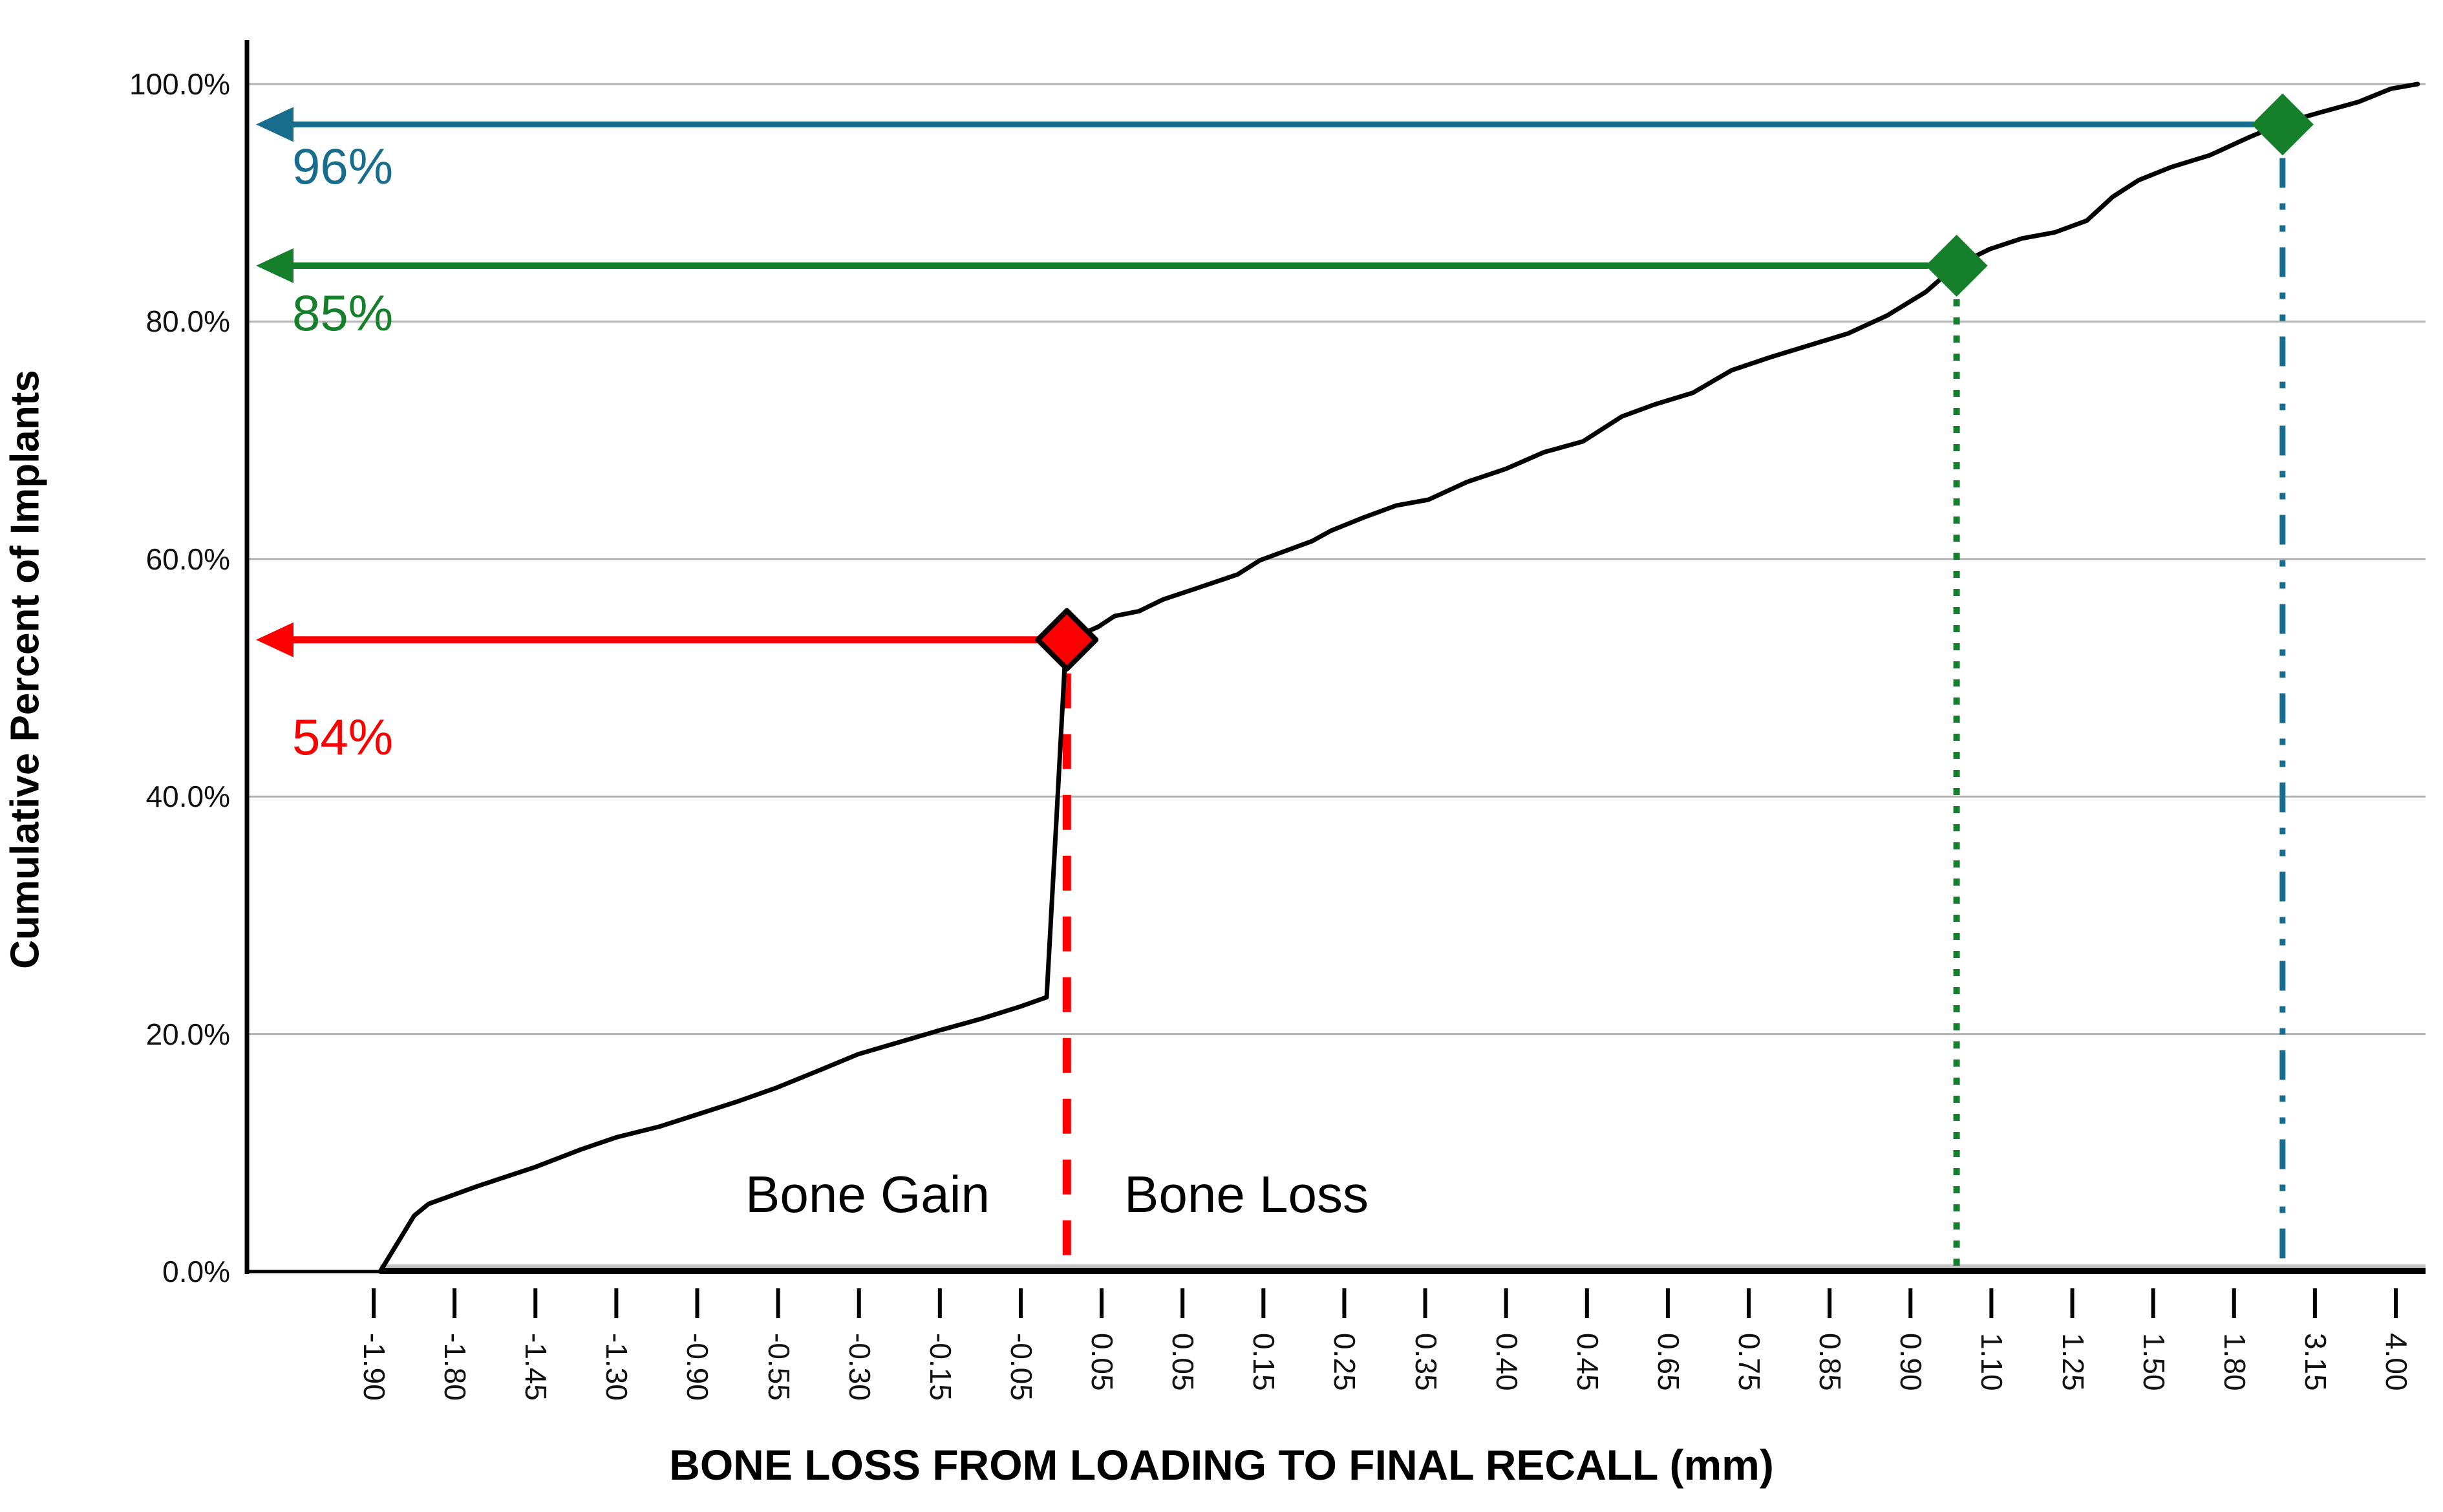 The height and width of the screenshot is (1512, 2443). What do you see at coordinates (1830, 1362) in the screenshot?
I see `x-tick-label: 0.85` at bounding box center [1830, 1362].